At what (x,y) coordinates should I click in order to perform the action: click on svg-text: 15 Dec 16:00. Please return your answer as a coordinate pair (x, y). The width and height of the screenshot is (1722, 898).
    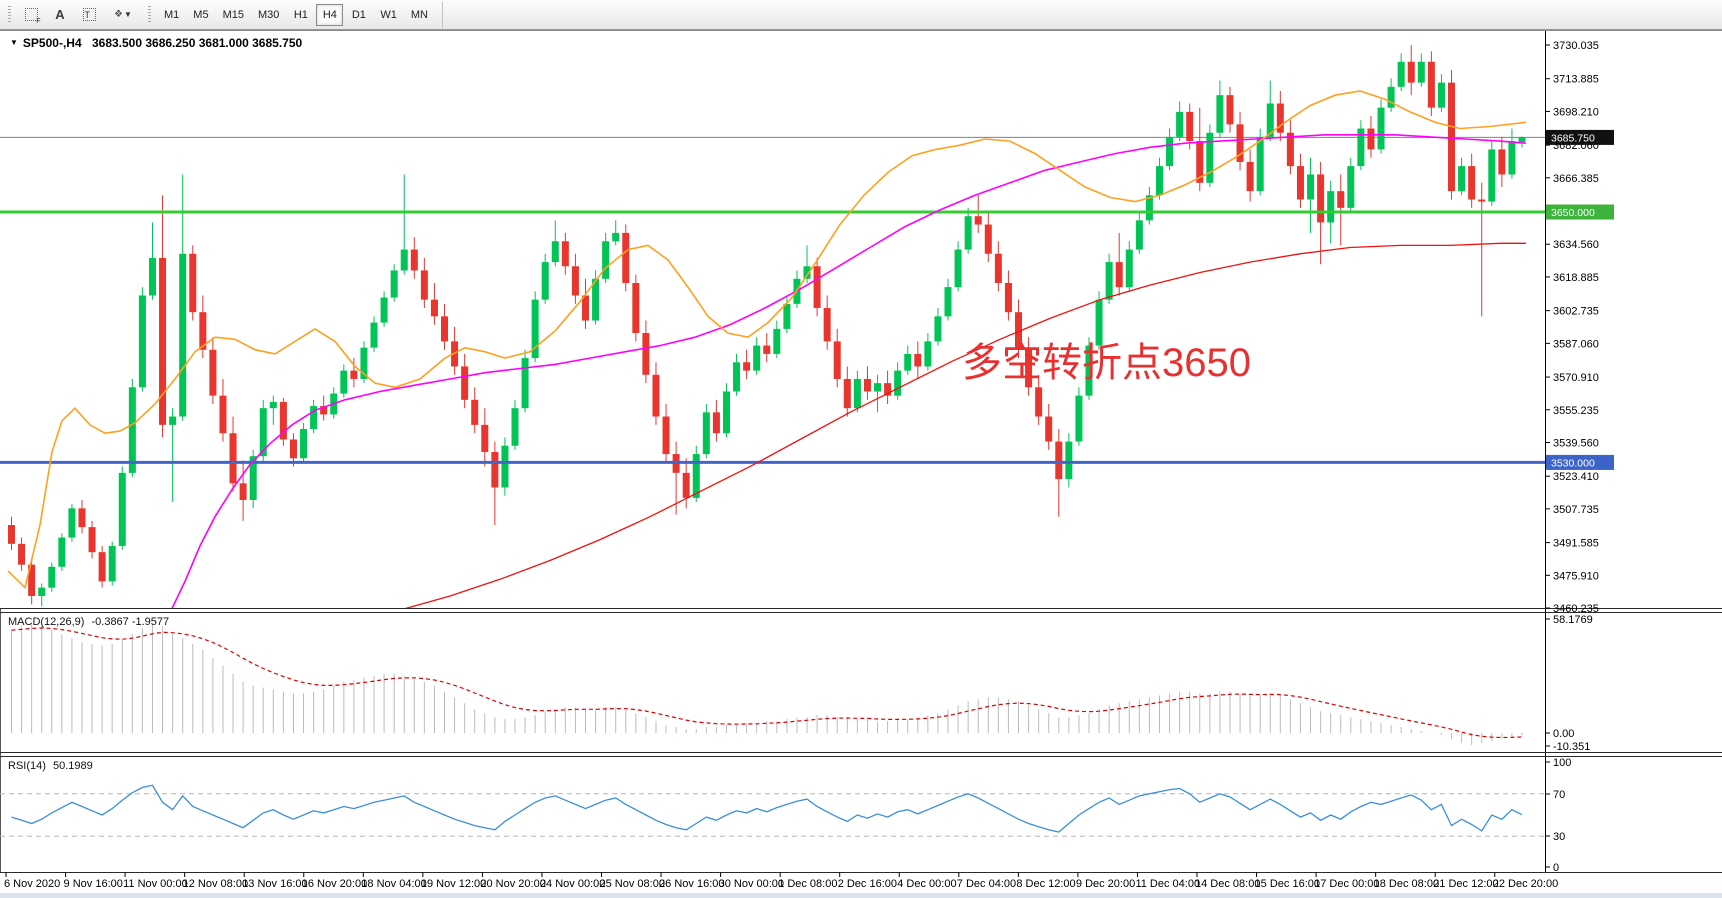
    Looking at the image, I should click on (1287, 884).